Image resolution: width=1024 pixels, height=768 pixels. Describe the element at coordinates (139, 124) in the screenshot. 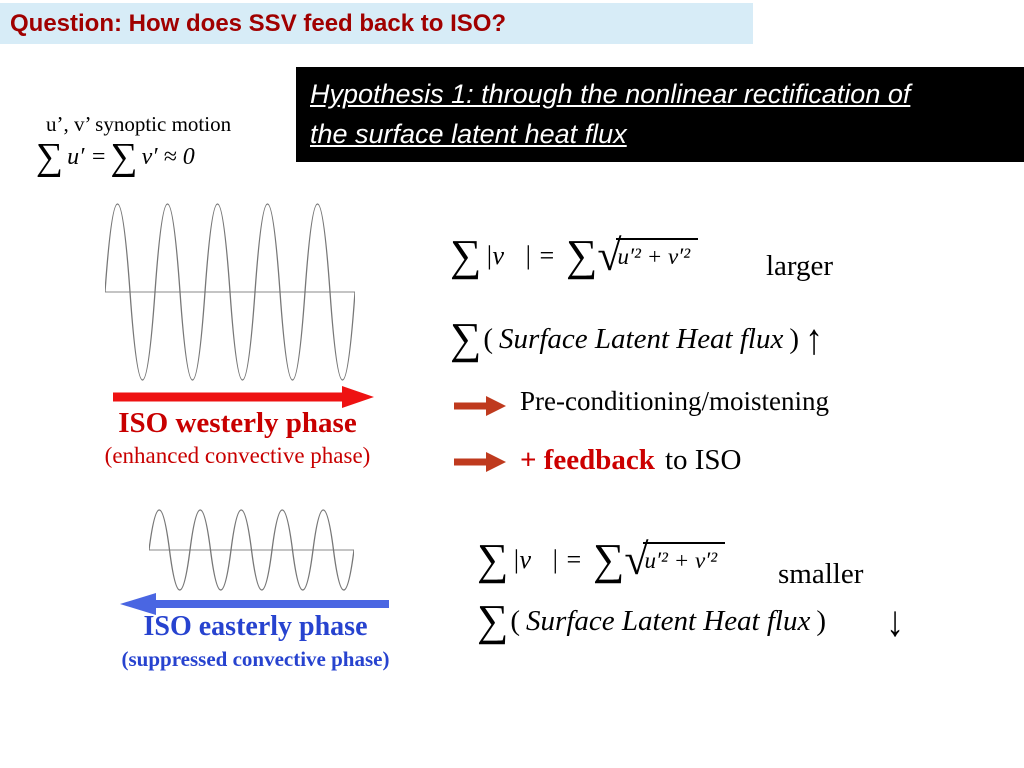

I see `synoptic-motion-label: u’, v’ synoptic motion` at that location.